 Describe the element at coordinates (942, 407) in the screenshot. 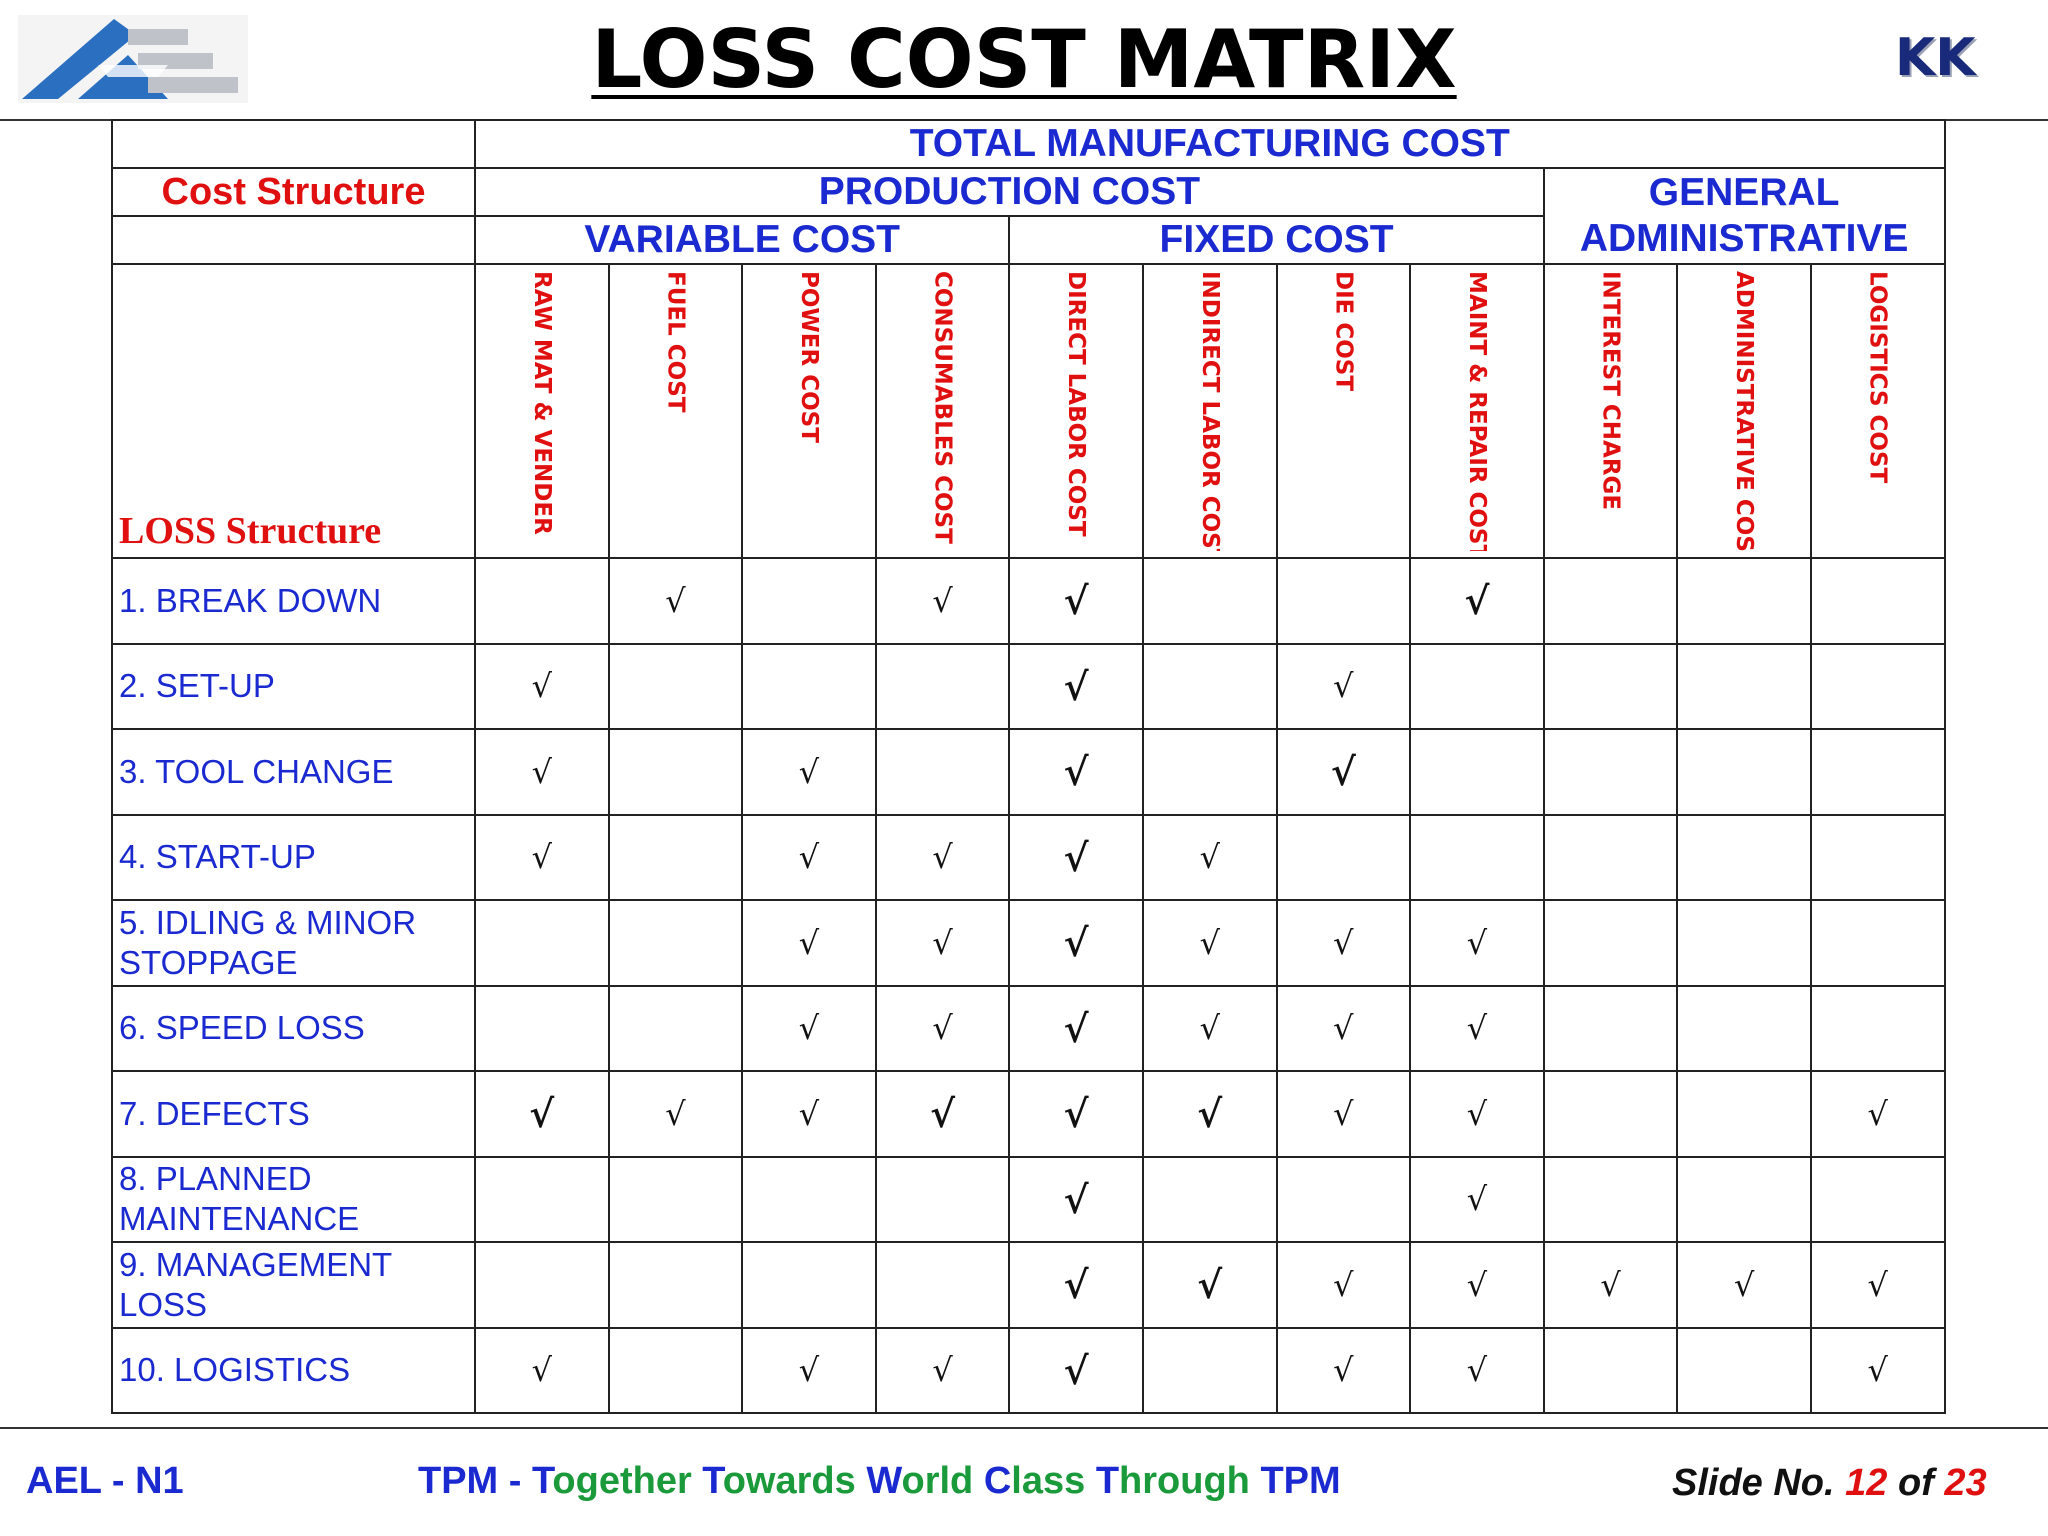

I see `column-header-label: CONSUMABLES COST` at that location.